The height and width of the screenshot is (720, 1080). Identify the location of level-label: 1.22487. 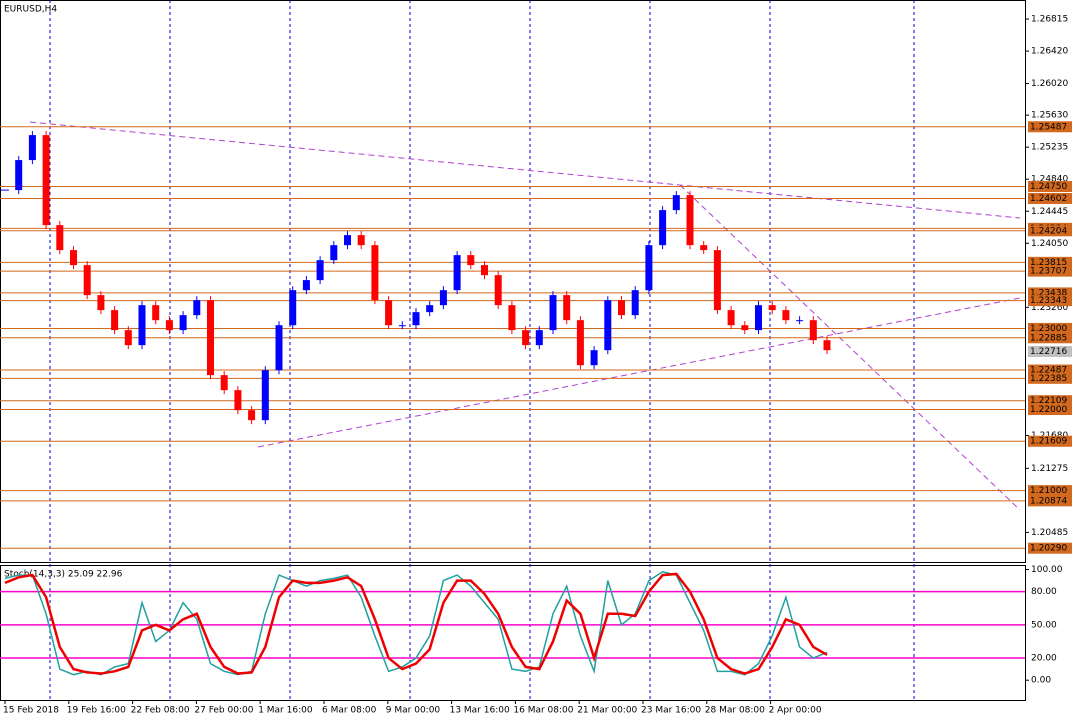
(1048, 371).